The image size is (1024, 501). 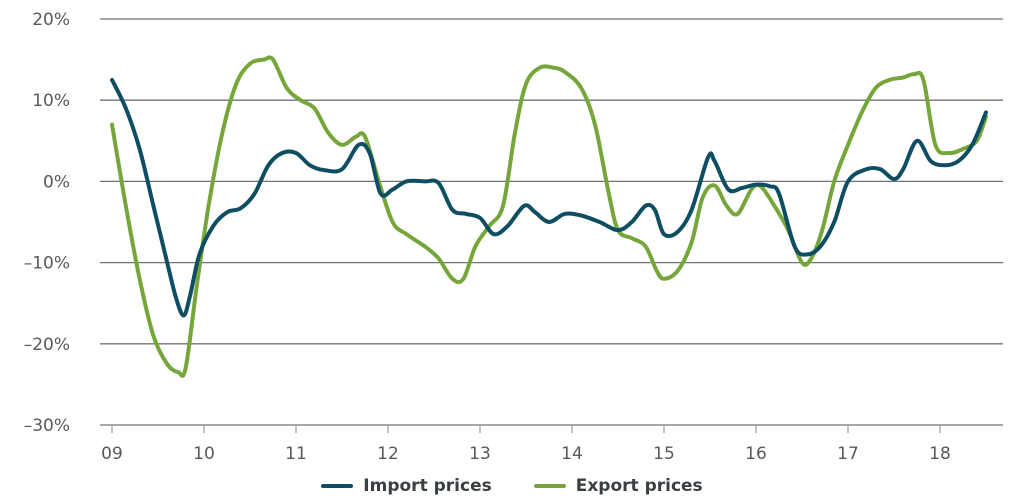 What do you see at coordinates (756, 454) in the screenshot?
I see `x-tick-label: 16` at bounding box center [756, 454].